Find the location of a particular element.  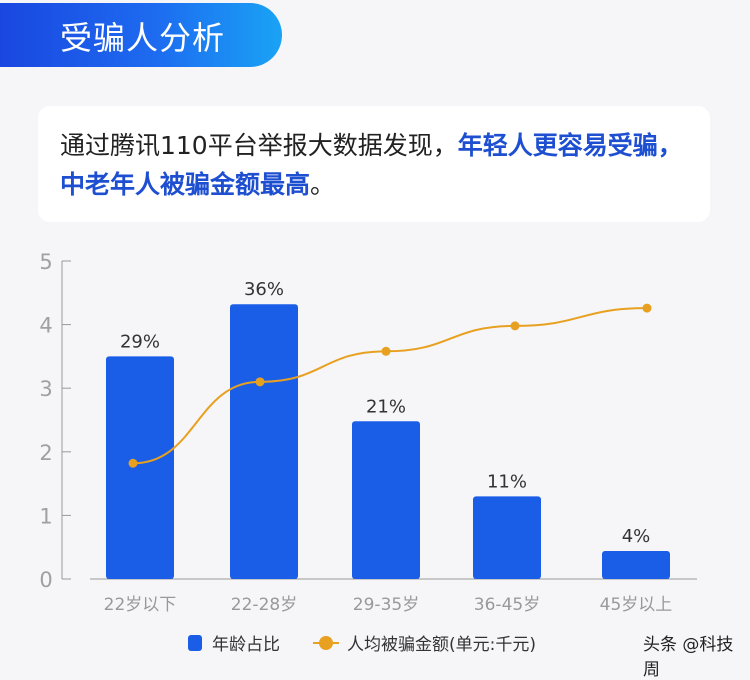

section-title: 受骗人分析 is located at coordinates (143, 38).